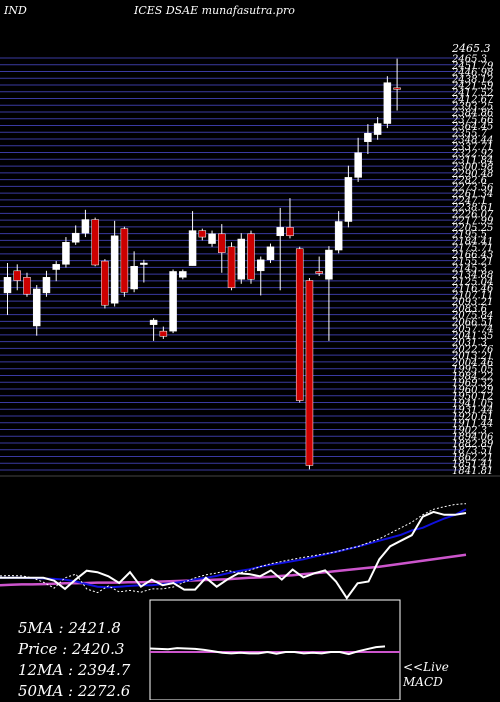 This screenshot has width=500, height=702. I want to click on price-tick-label: 1851.41, so click(472, 464).